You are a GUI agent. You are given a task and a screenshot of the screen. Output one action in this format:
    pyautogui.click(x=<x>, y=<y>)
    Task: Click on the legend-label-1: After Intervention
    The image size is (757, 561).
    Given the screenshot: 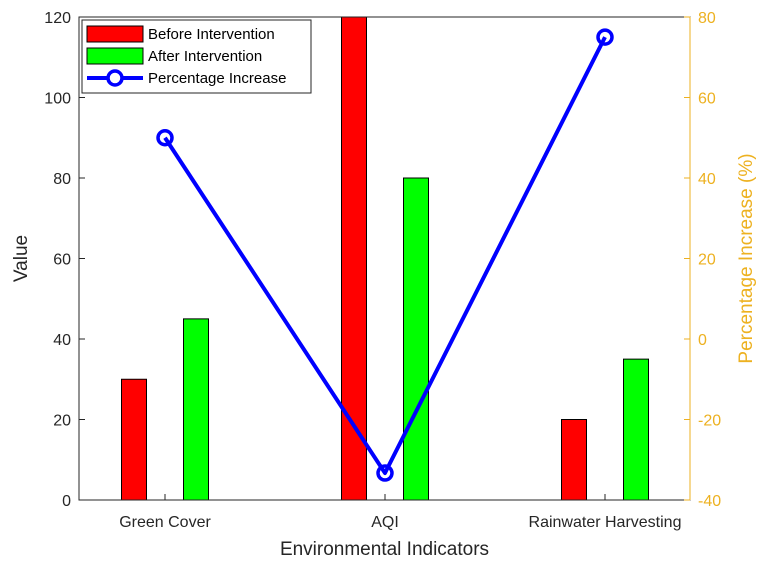 What is the action you would take?
    pyautogui.click(x=205, y=56)
    